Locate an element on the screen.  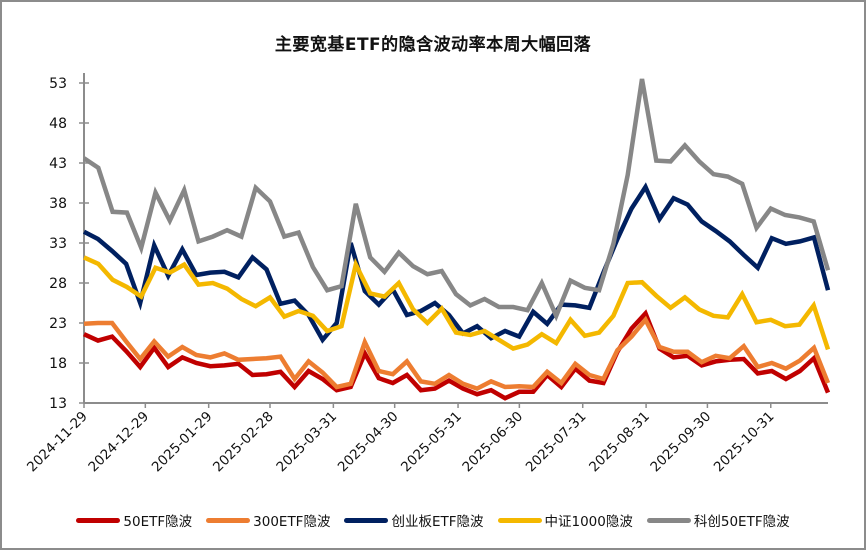
y-tick-label: 33 is located at coordinates (58, 244).